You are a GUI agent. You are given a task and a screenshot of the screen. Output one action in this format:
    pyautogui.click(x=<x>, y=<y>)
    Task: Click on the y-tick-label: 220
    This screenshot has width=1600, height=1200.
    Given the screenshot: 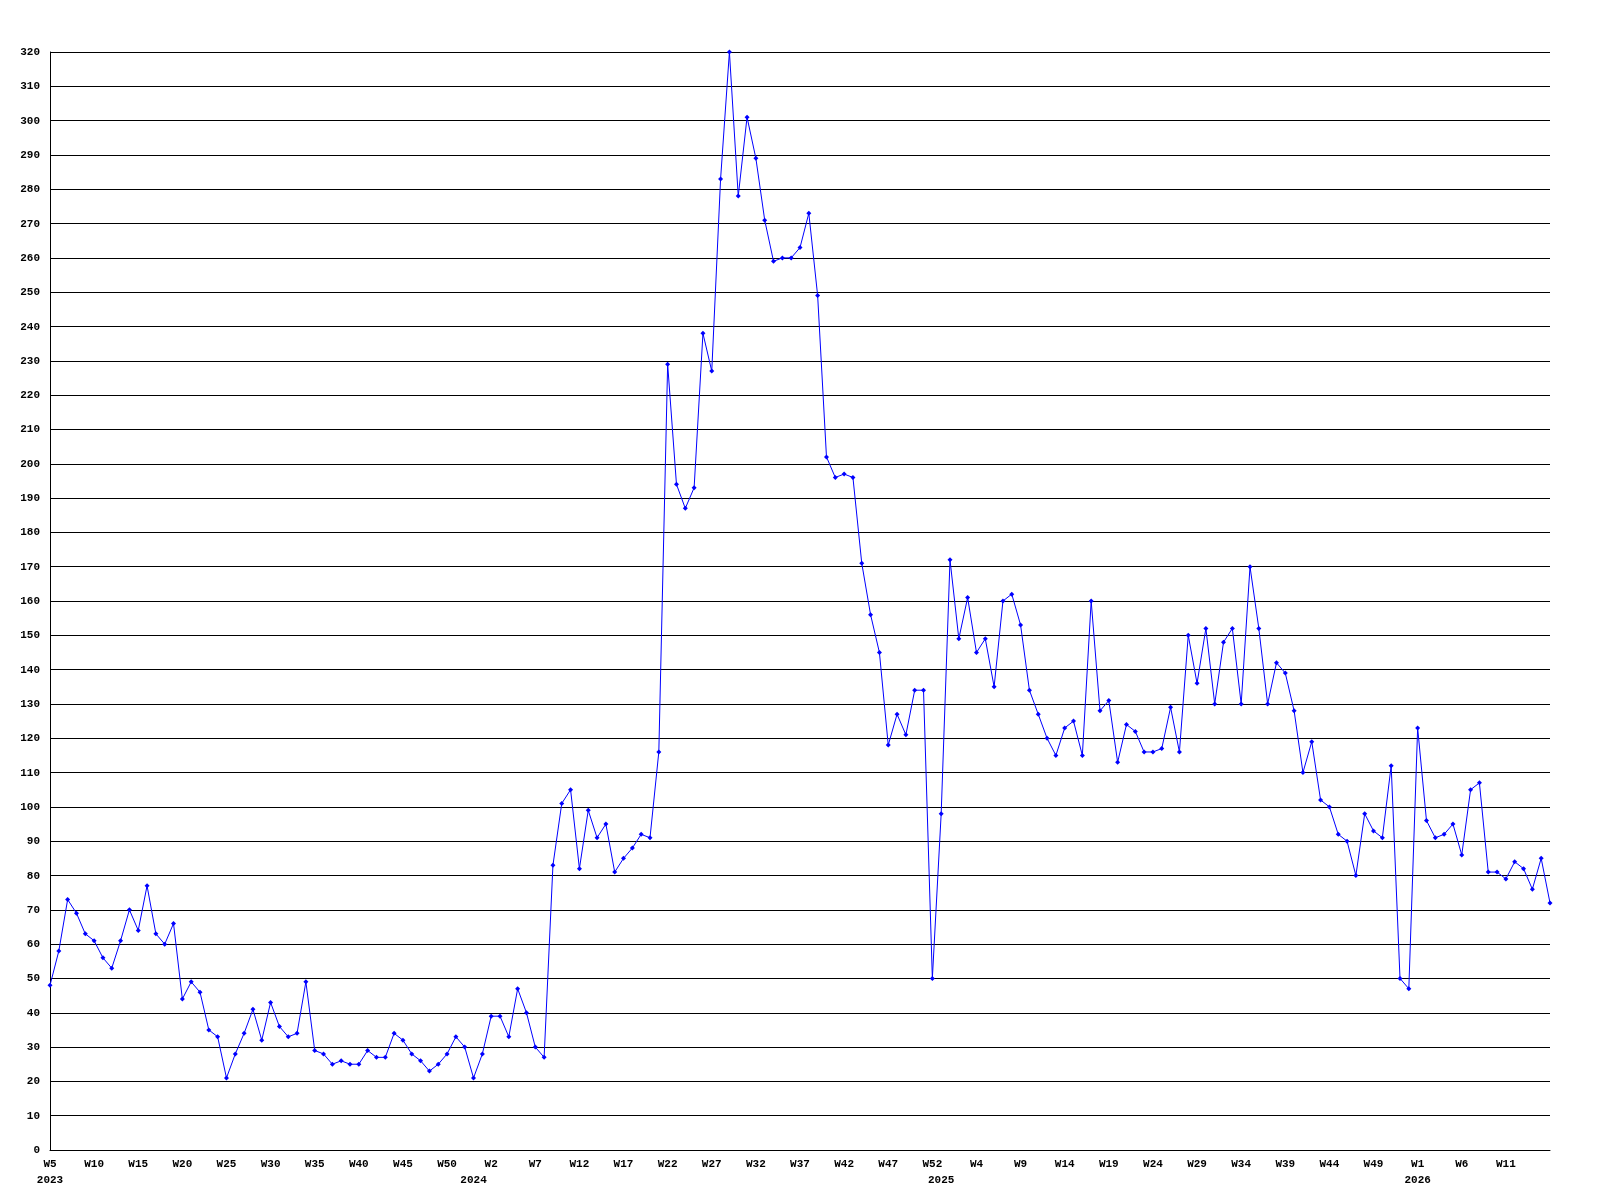 What is the action you would take?
    pyautogui.click(x=30, y=395)
    